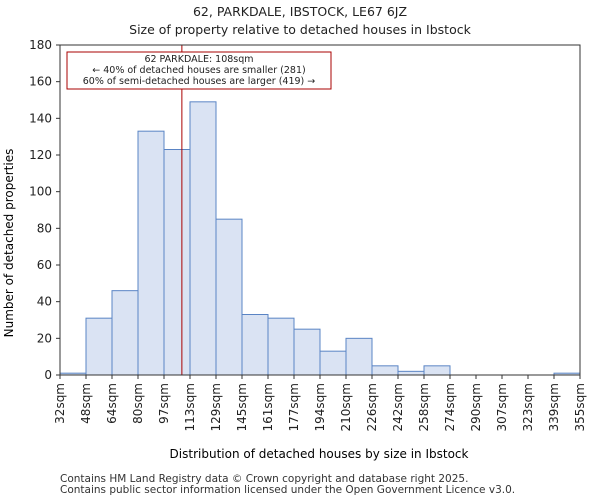 The width and height of the screenshot is (600, 500). I want to click on x-tick-label: 113sqm, so click(190, 407).